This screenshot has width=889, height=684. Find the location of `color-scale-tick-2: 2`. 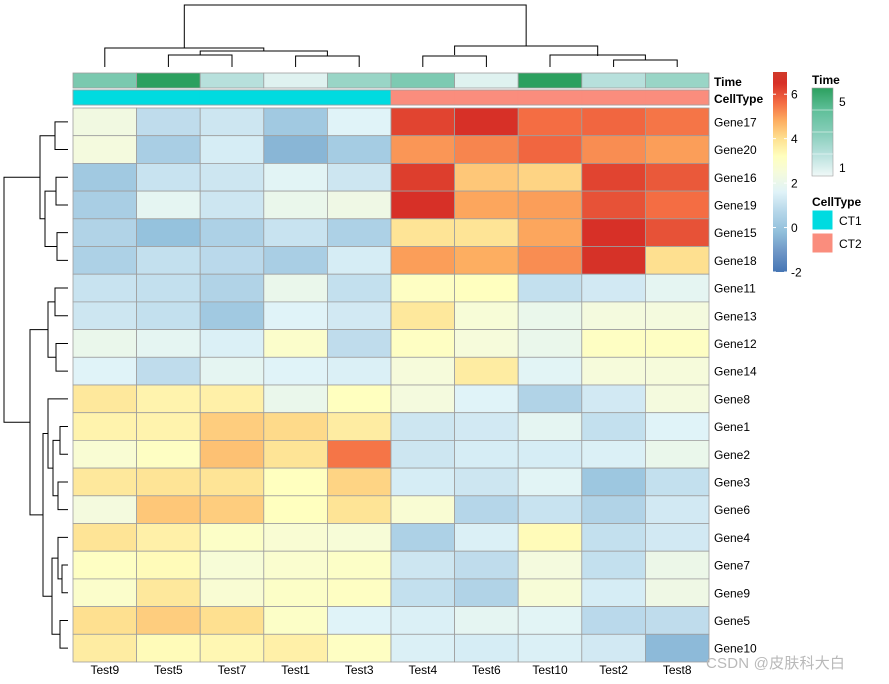

color-scale-tick-2: 2 is located at coordinates (794, 184).